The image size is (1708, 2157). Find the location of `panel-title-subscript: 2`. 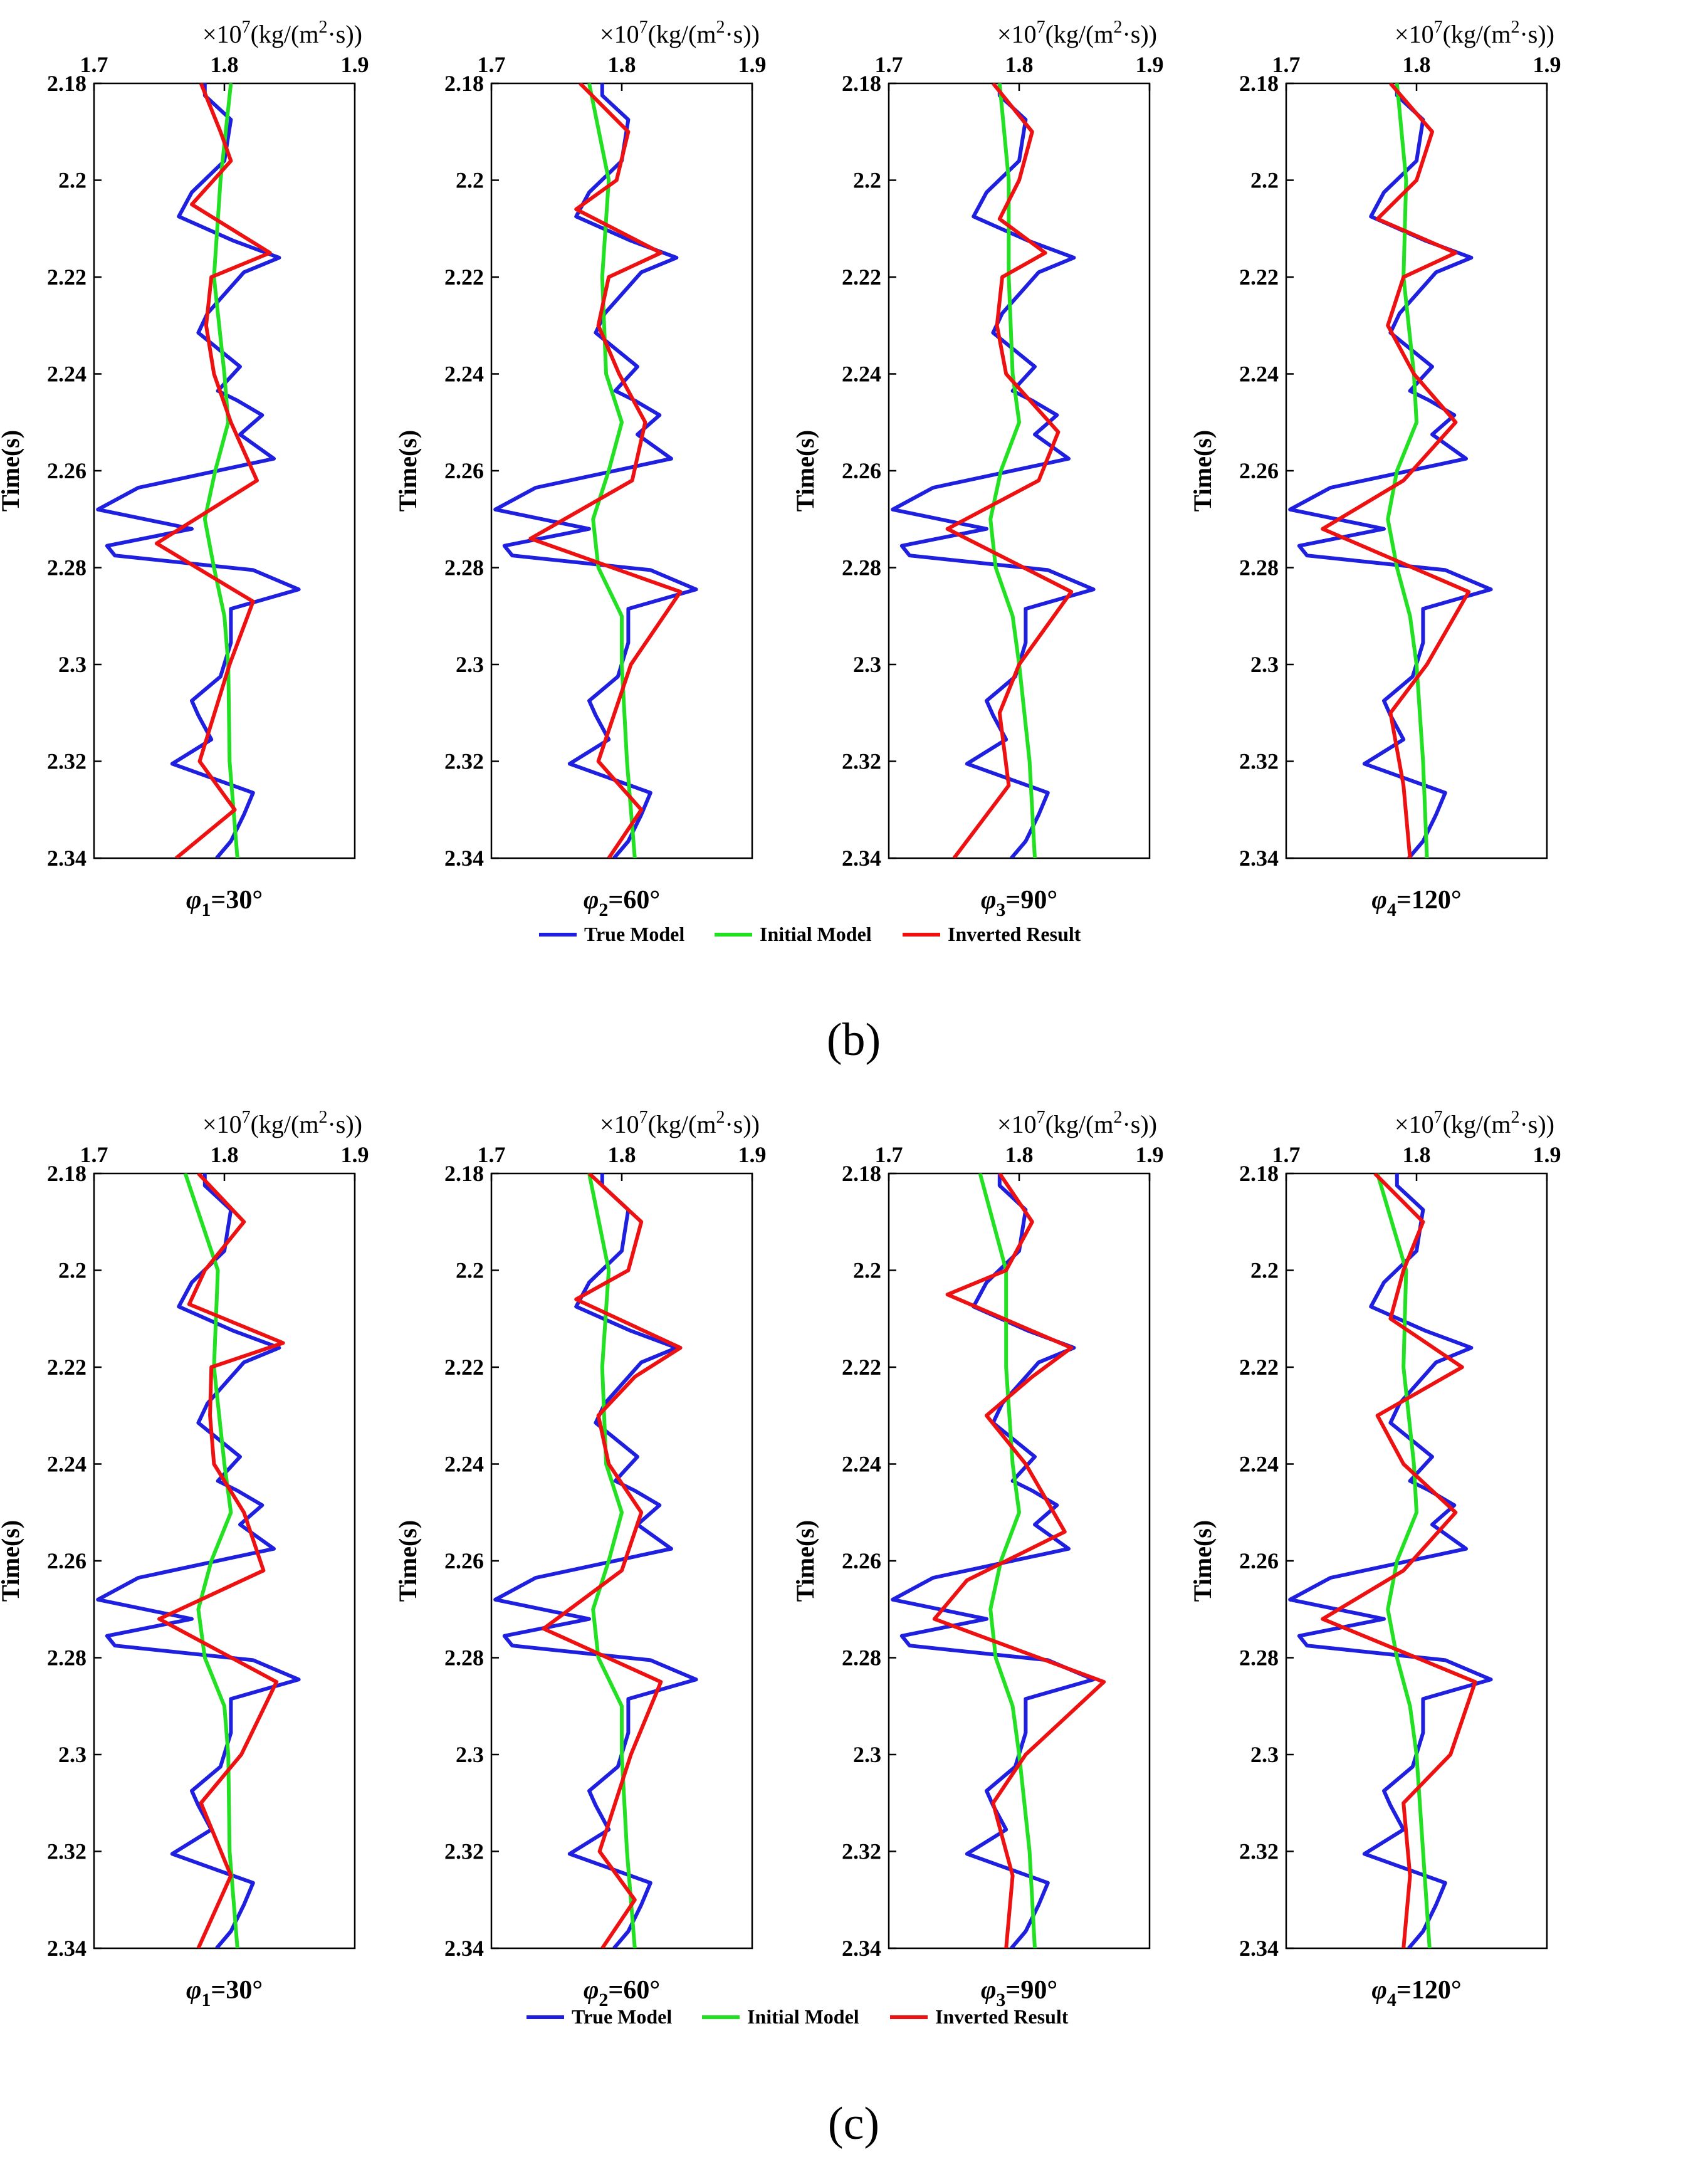

panel-title-subscript: 2 is located at coordinates (603, 2000).